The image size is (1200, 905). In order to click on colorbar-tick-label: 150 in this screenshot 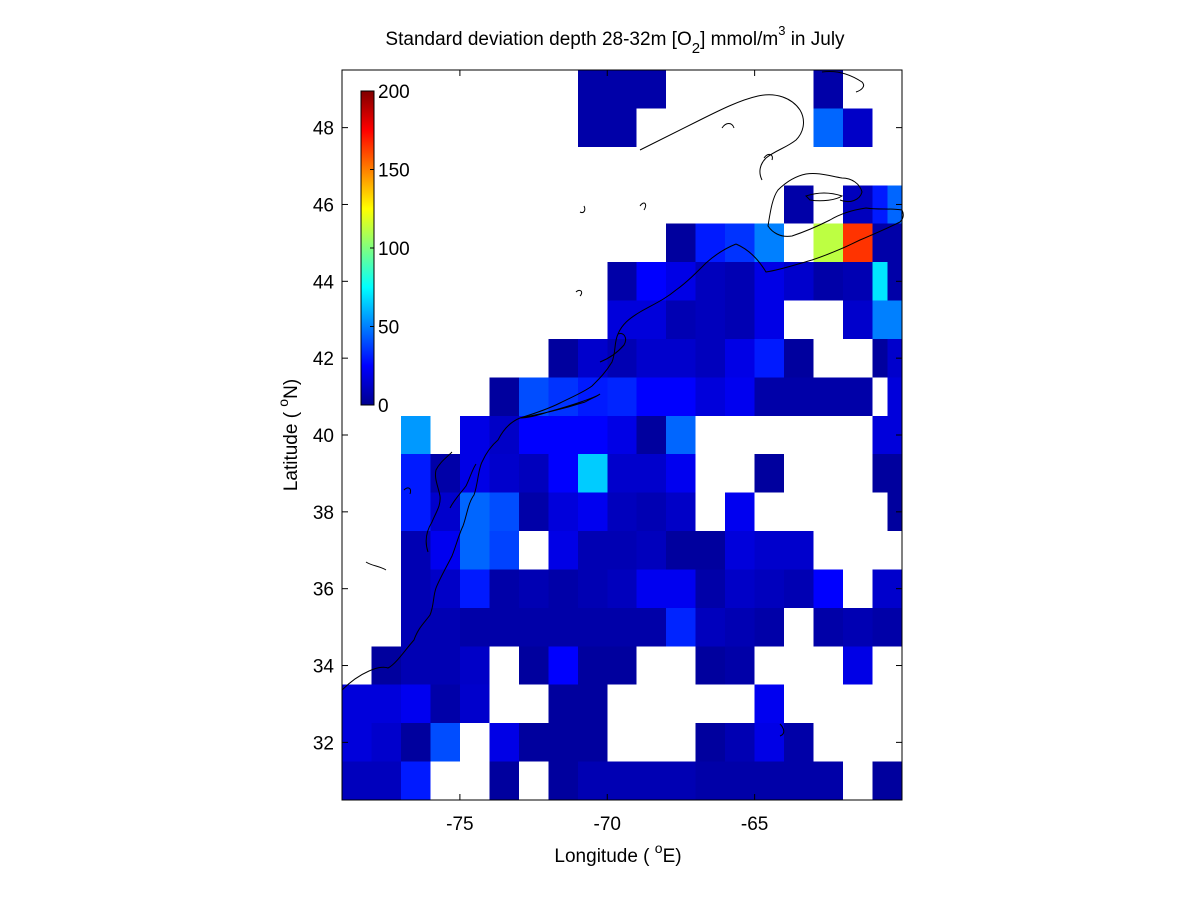, I will do `click(394, 171)`.